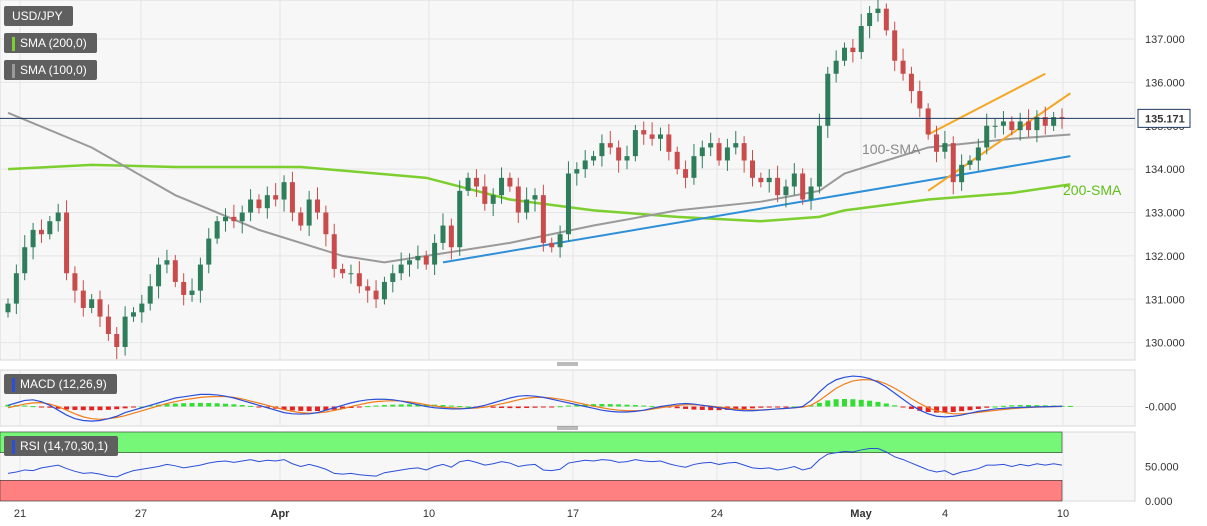  What do you see at coordinates (38, 16) in the screenshot?
I see `legend-usdjpy: USD/JPY` at bounding box center [38, 16].